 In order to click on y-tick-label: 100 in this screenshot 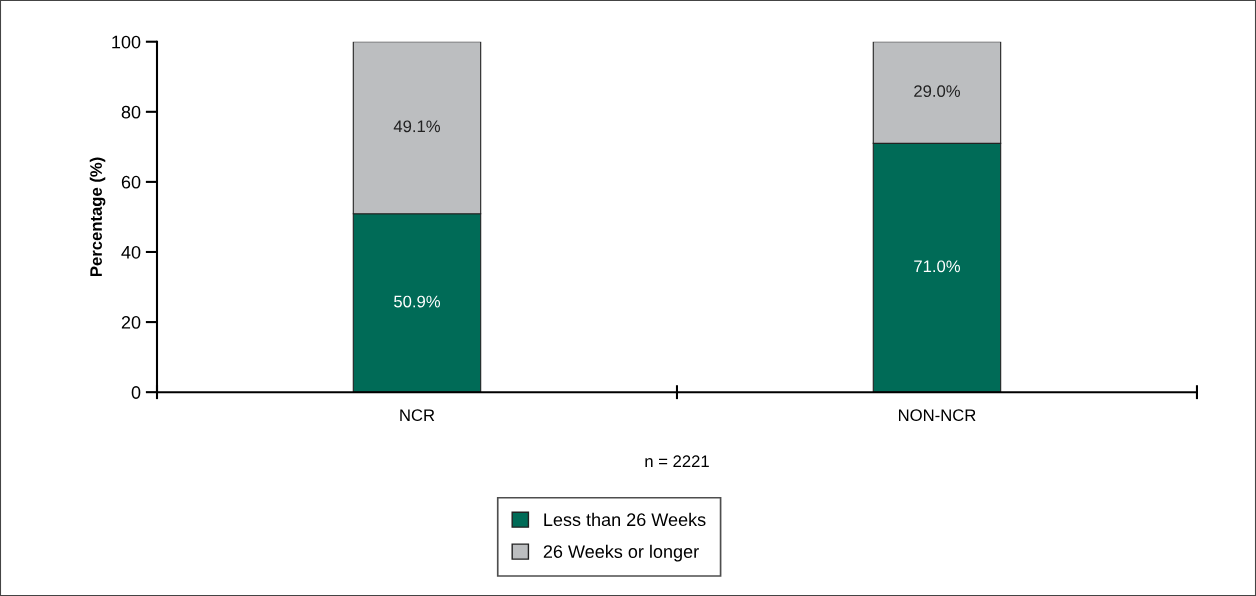, I will do `click(126, 42)`.